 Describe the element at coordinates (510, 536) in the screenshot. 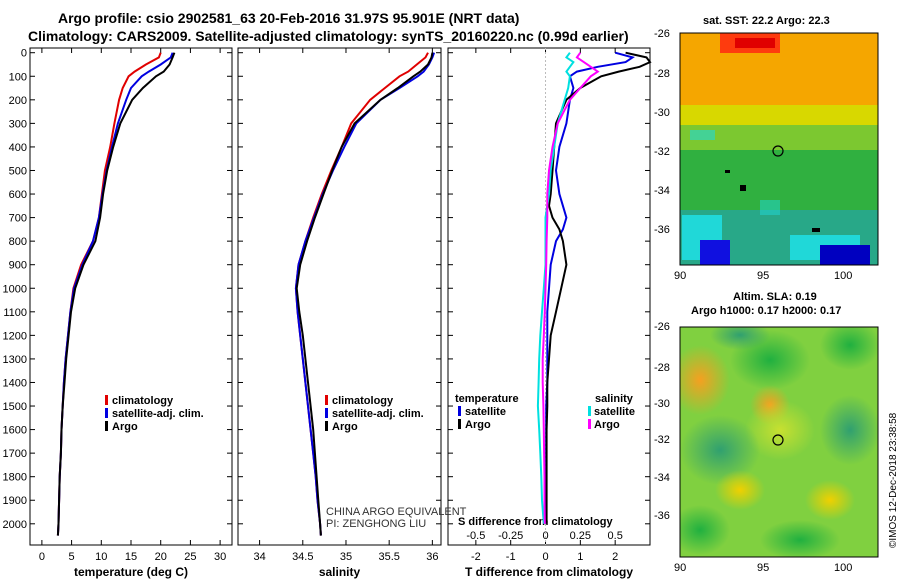

I see `x2-tick-label: -0.25` at that location.